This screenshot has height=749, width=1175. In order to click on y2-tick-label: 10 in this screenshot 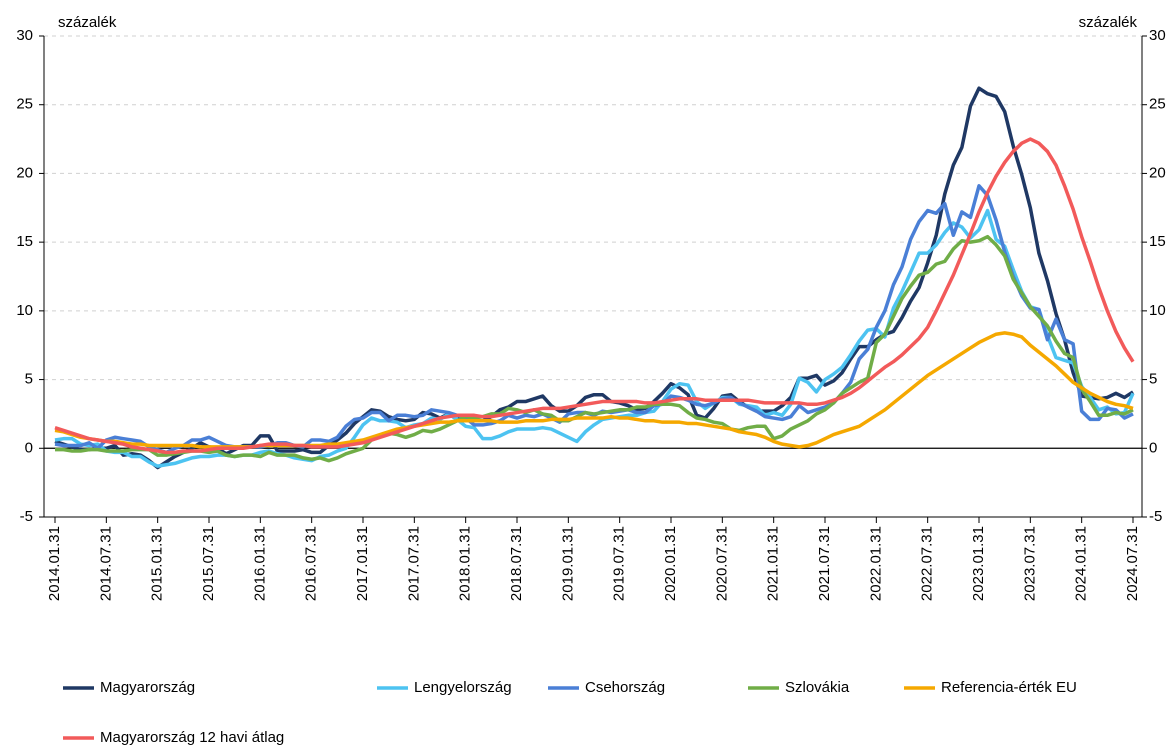, I will do `click(1157, 310)`.